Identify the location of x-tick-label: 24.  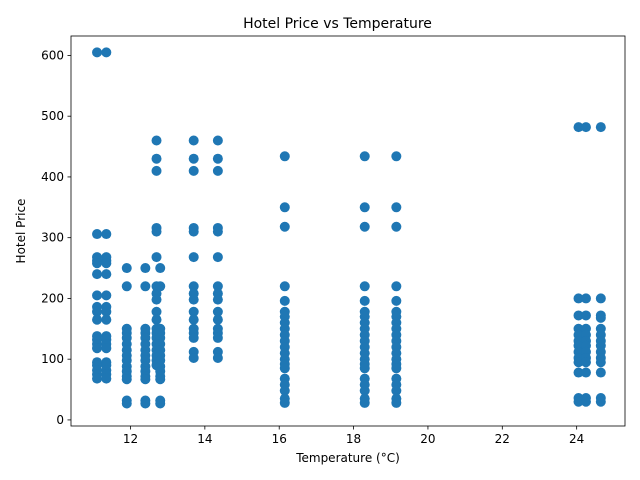
(576, 439).